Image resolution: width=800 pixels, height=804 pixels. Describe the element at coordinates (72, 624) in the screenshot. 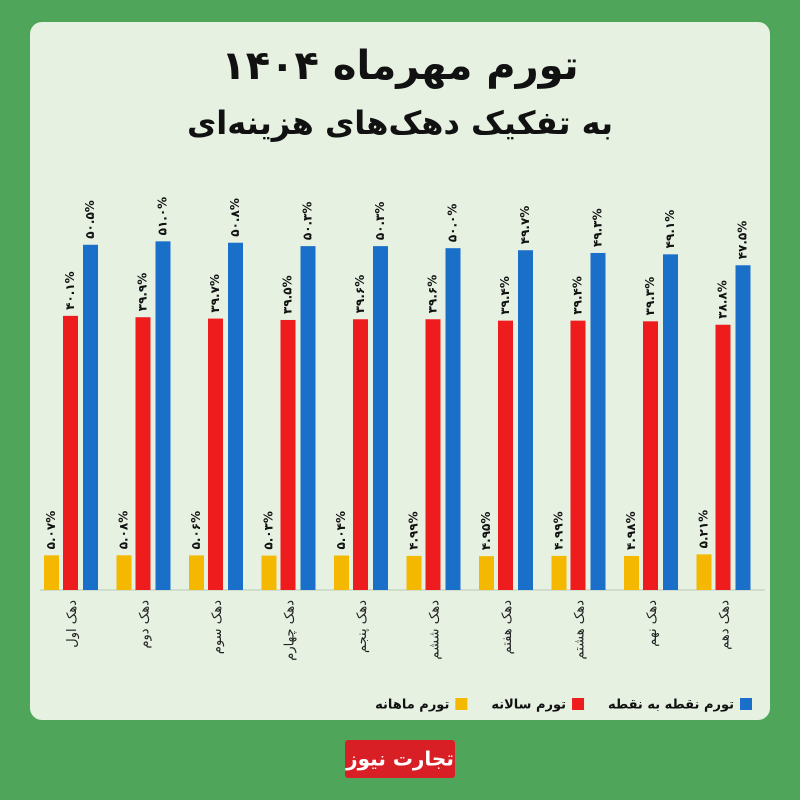

I see `x-tick-label: دهک اول` at that location.